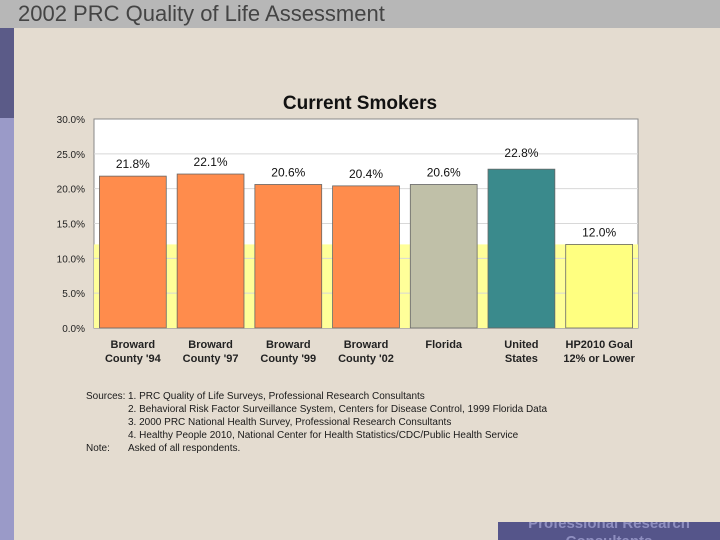 This screenshot has width=720, height=540. Describe the element at coordinates (366, 359) in the screenshot. I see `category-label: County '02` at that location.